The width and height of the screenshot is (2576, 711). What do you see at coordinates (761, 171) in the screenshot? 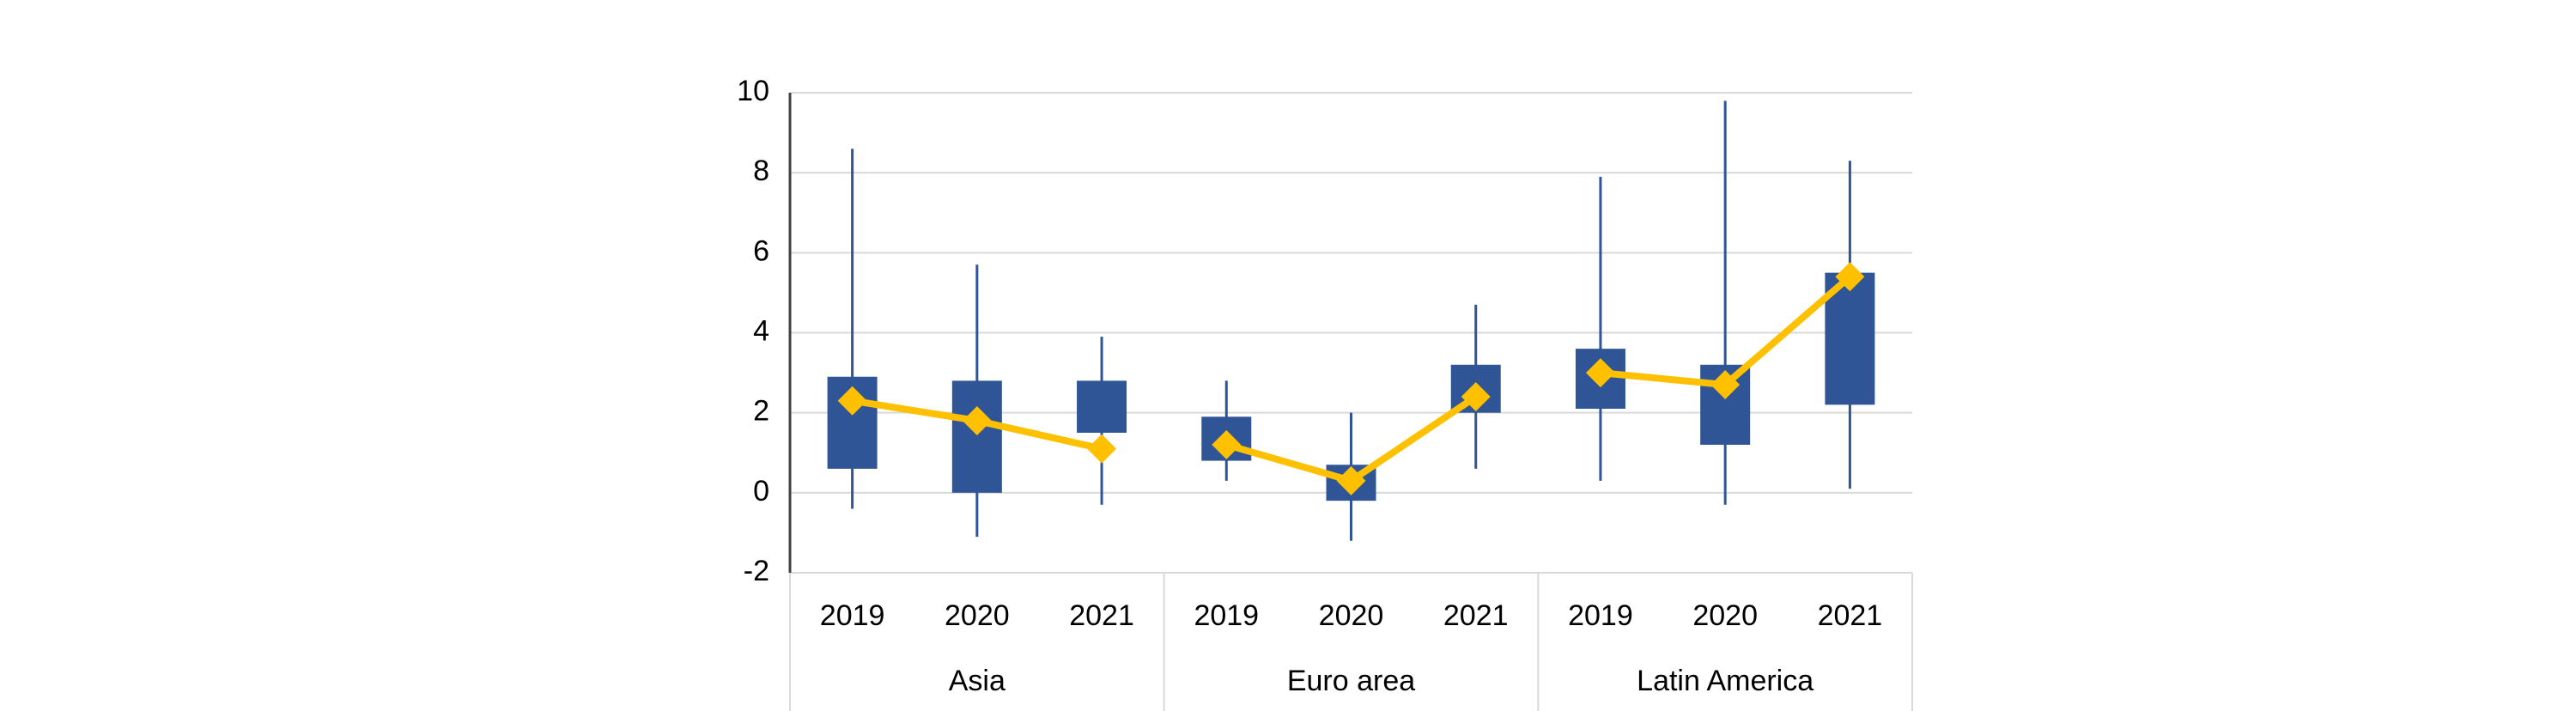
I see `y-tick-label: 8` at bounding box center [761, 171].